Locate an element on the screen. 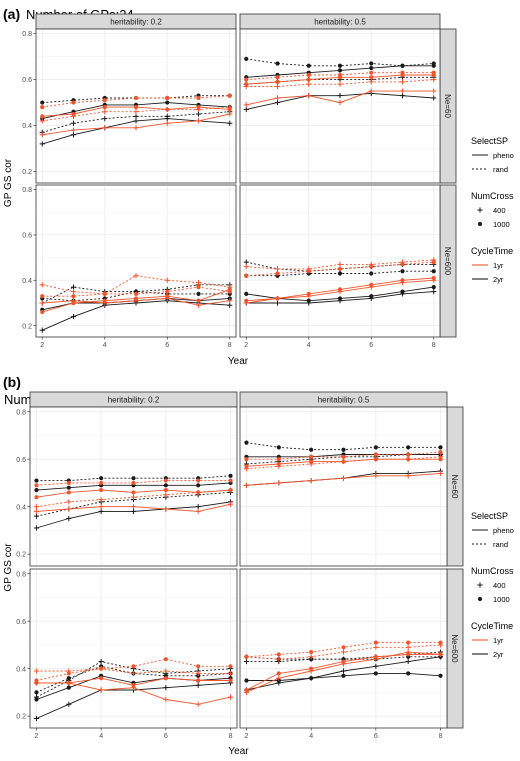 The image size is (520, 761). facet-strip-label-col-1: heritability: 0.5 is located at coordinates (340, 22).